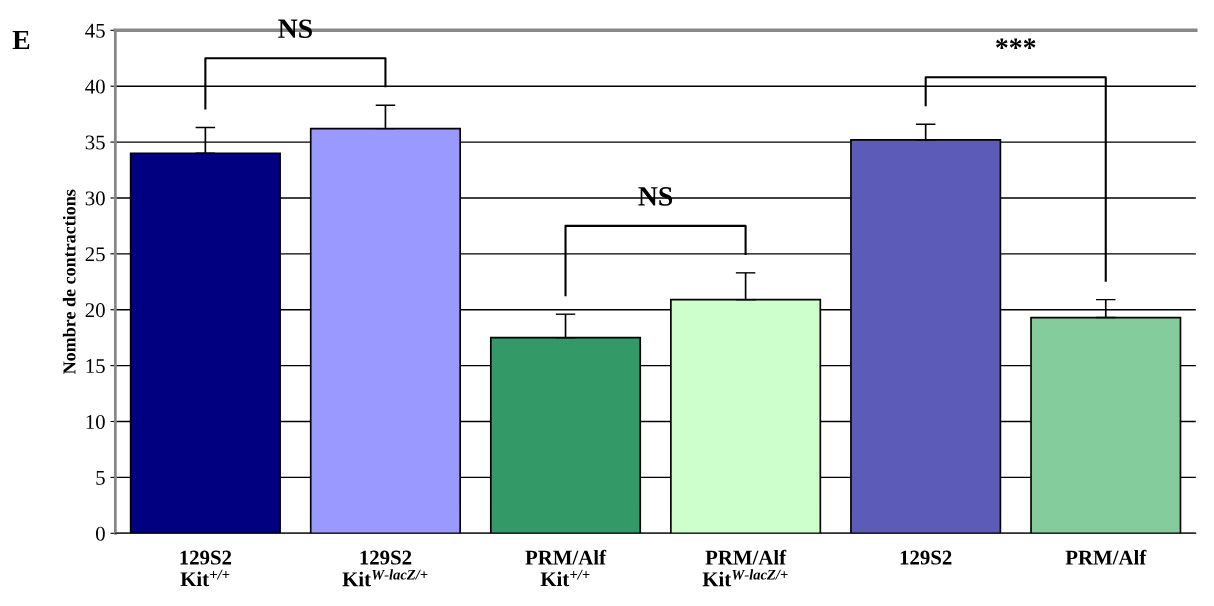 The width and height of the screenshot is (1214, 606). I want to click on annotation: NS, so click(295, 29).